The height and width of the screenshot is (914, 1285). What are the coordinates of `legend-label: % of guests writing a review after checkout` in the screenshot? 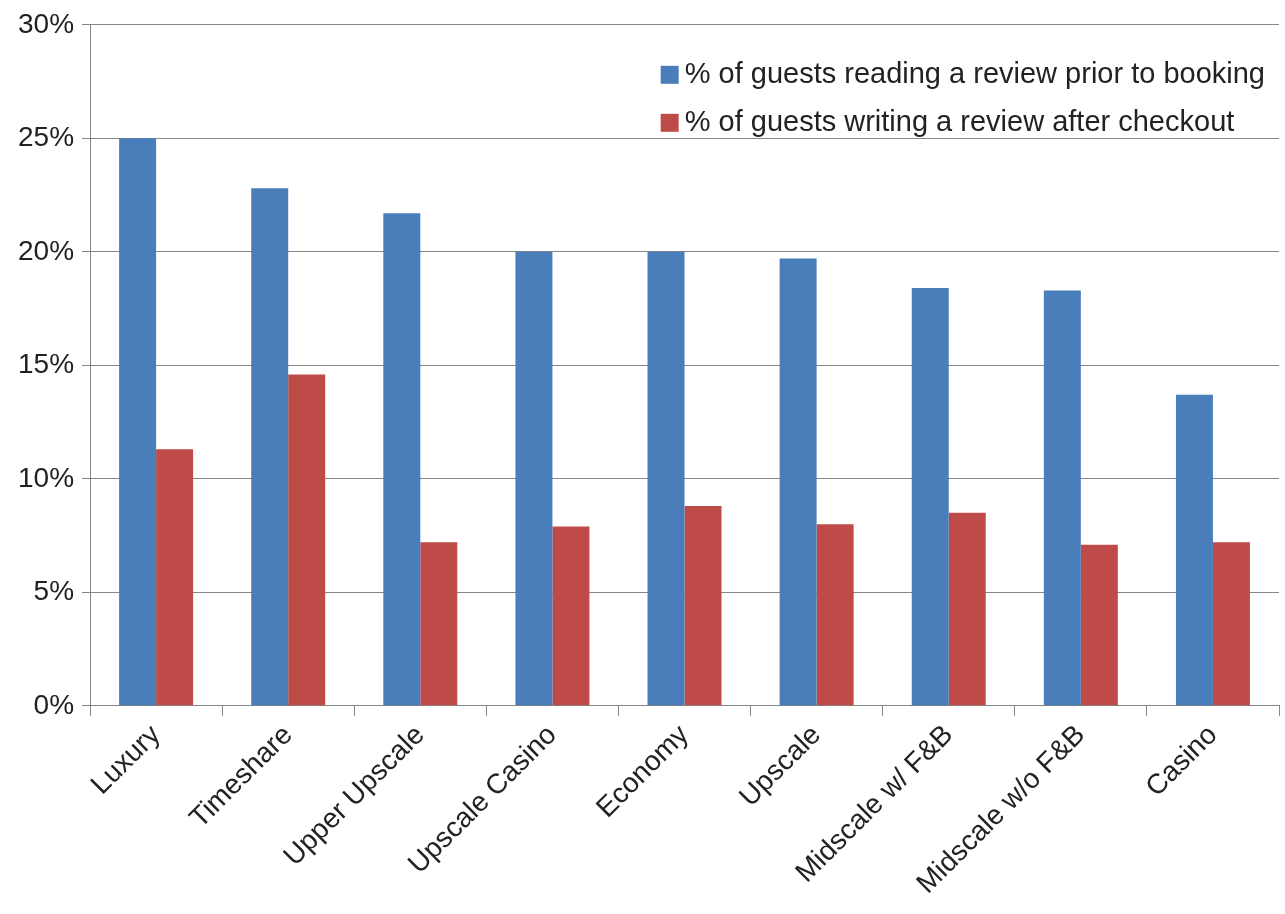 It's located at (959, 120).